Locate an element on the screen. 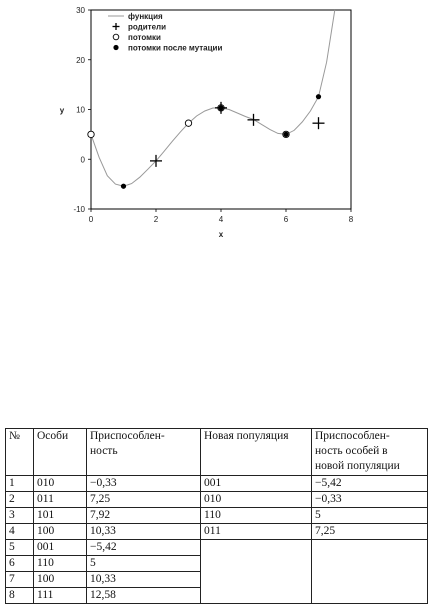  row-number: 2 is located at coordinates (19, 499).